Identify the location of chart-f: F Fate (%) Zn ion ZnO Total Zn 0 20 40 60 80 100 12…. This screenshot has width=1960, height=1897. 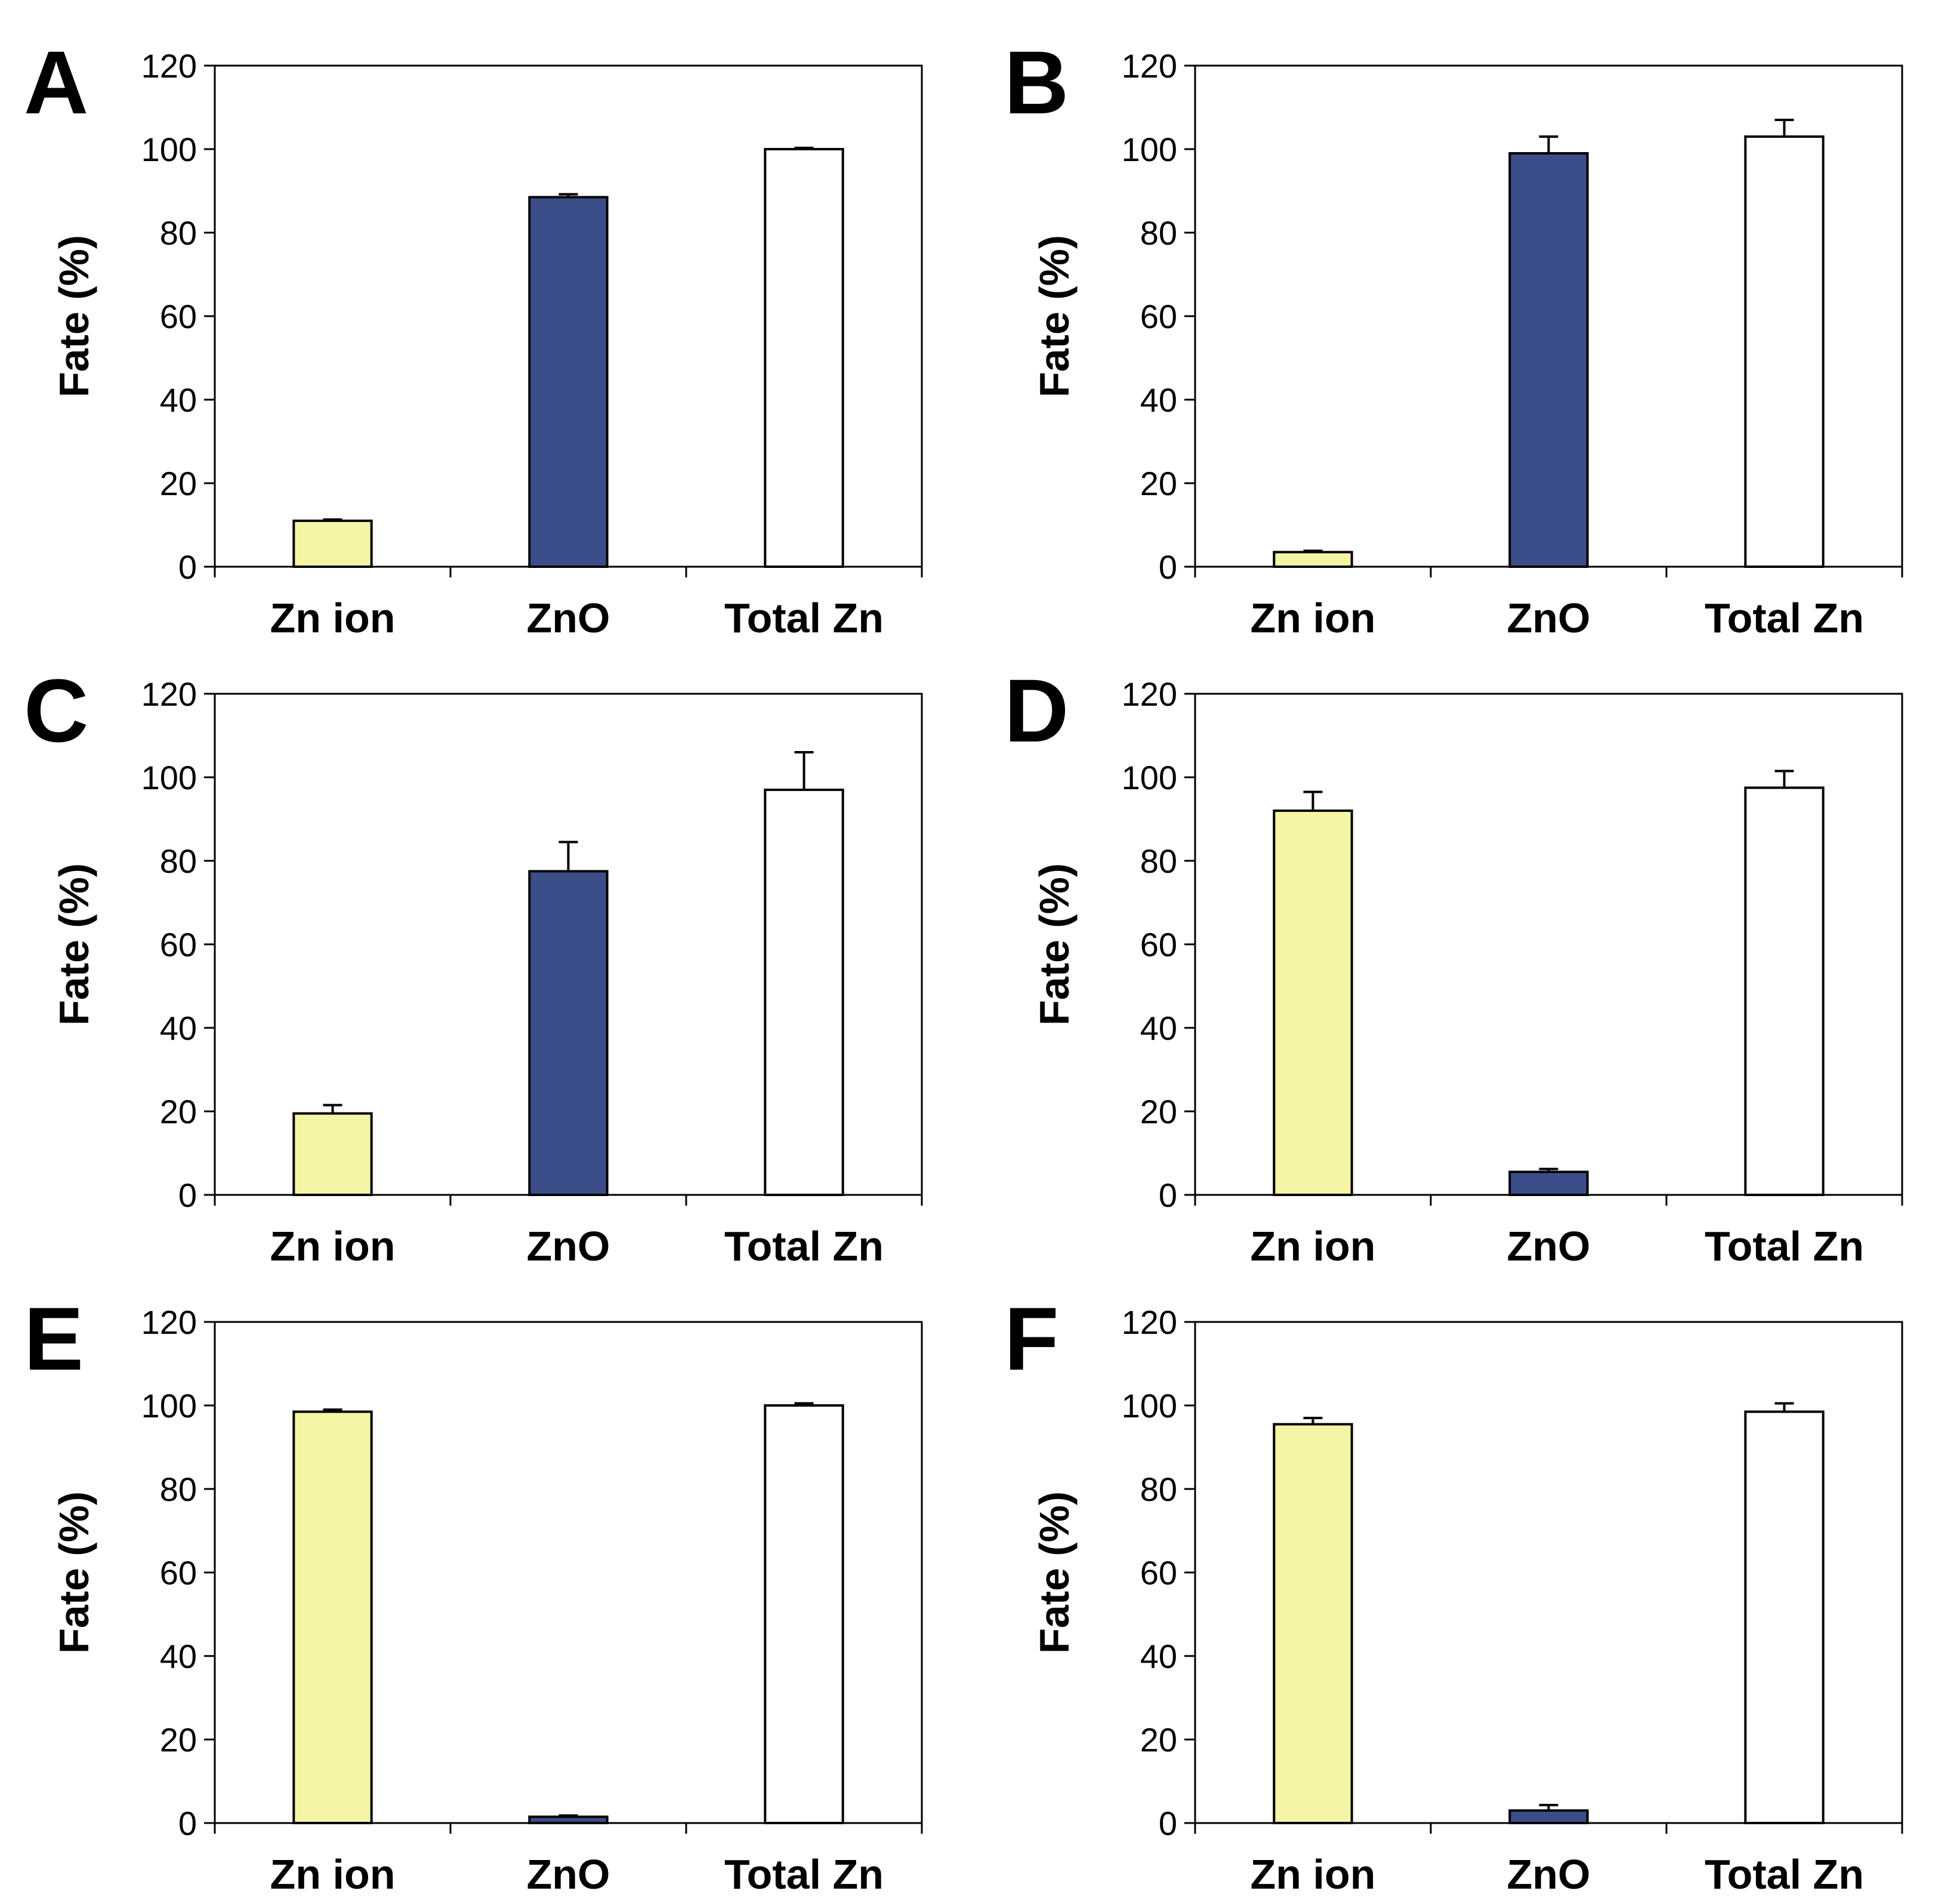
(1453, 1593).